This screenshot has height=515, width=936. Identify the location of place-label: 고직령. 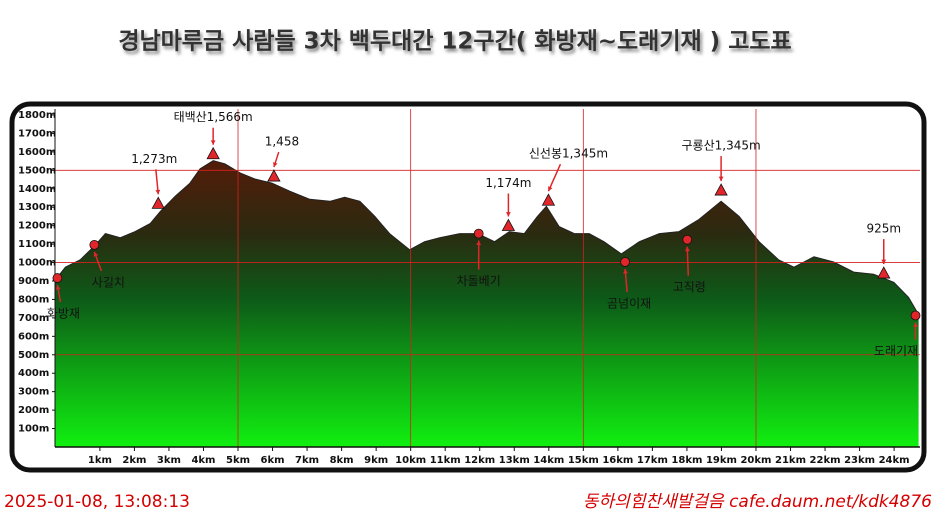
(689, 287).